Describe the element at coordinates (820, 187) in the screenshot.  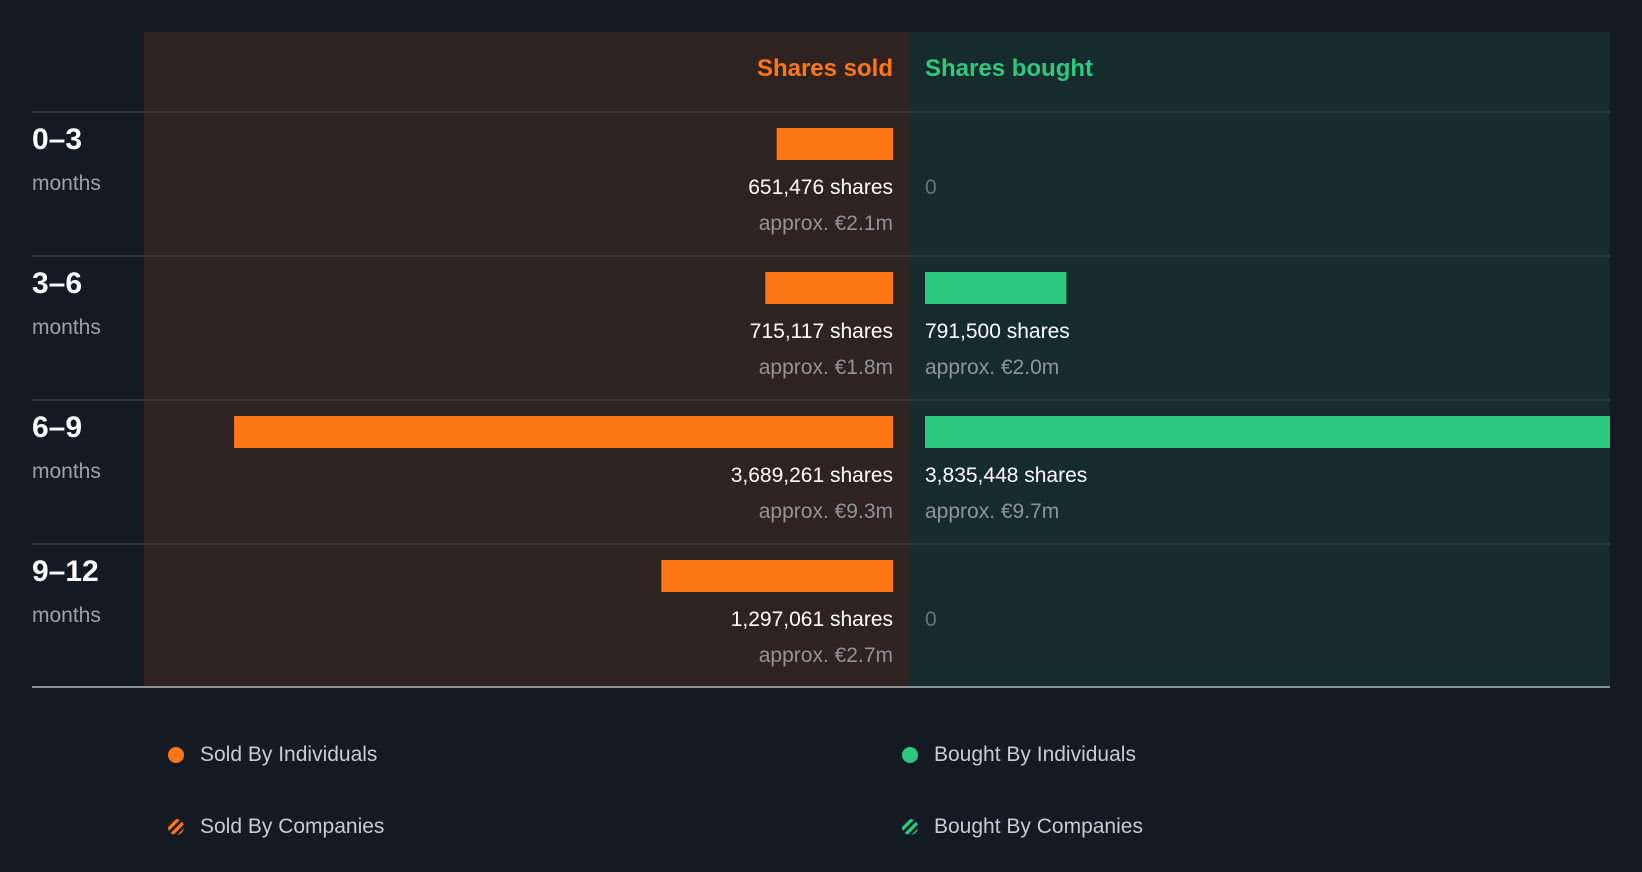
I see `sold-shares-label: 651,476 shares` at that location.